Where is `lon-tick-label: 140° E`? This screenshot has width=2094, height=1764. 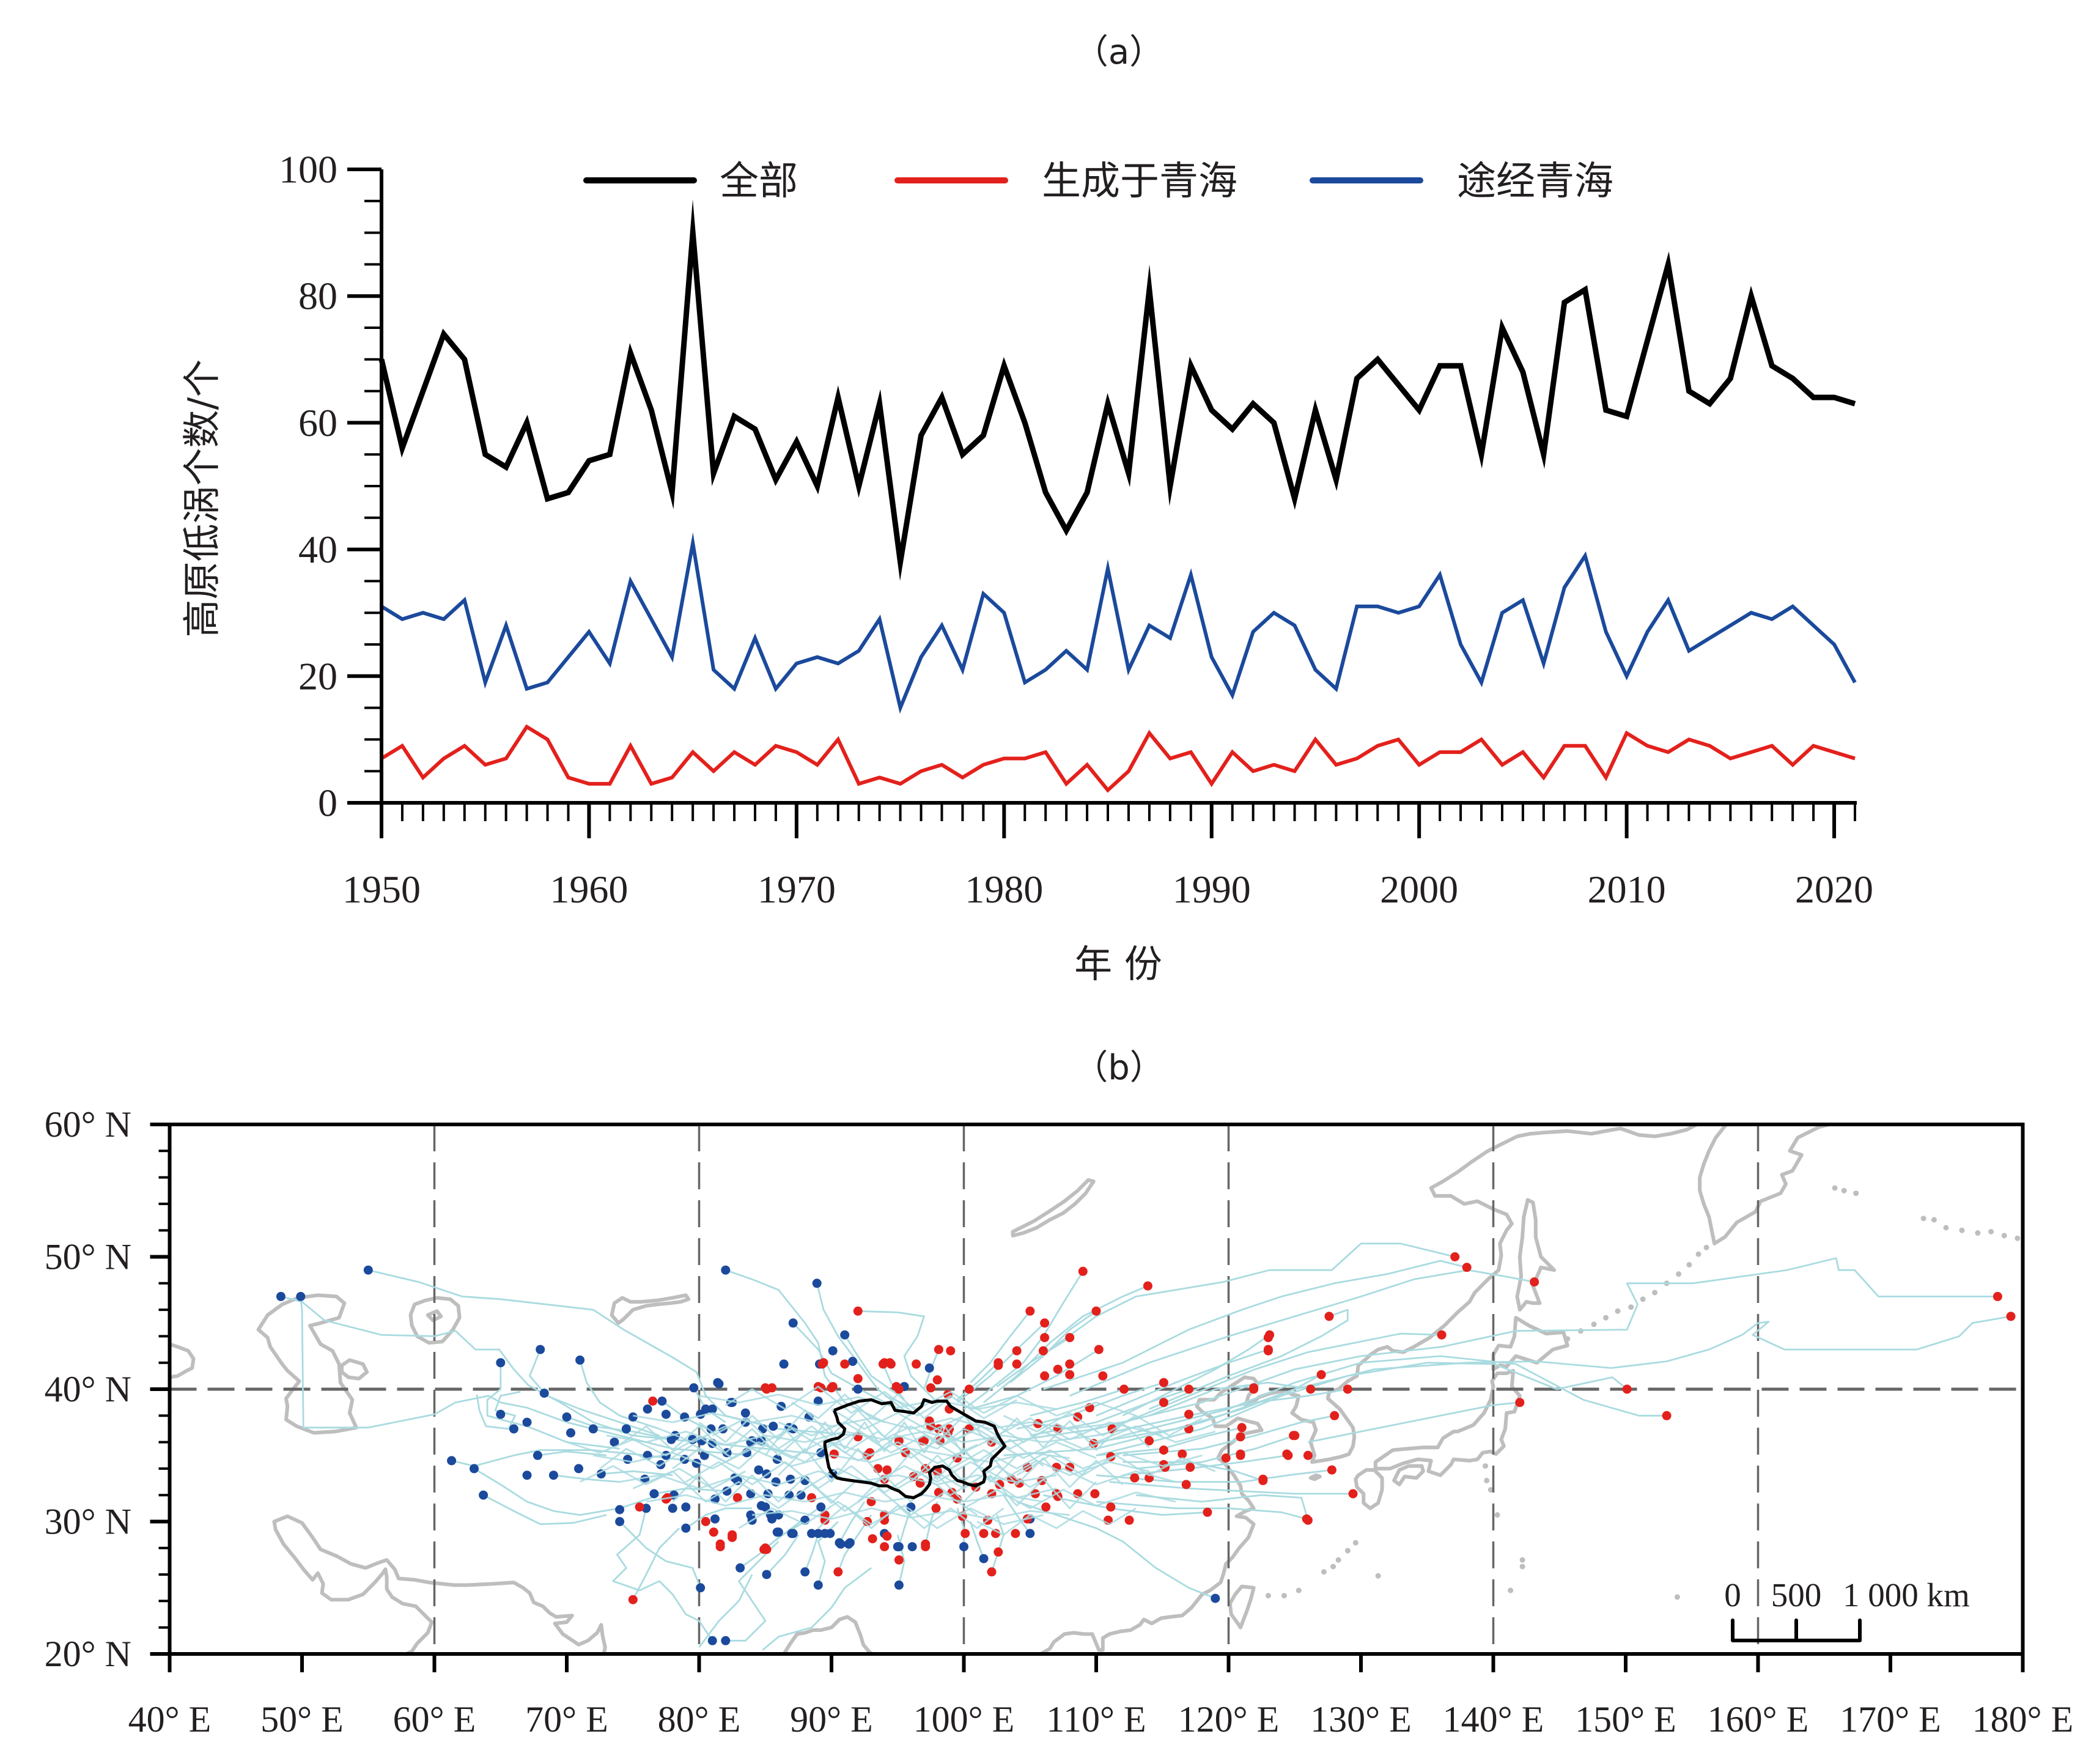 lon-tick-label: 140° E is located at coordinates (1494, 1719).